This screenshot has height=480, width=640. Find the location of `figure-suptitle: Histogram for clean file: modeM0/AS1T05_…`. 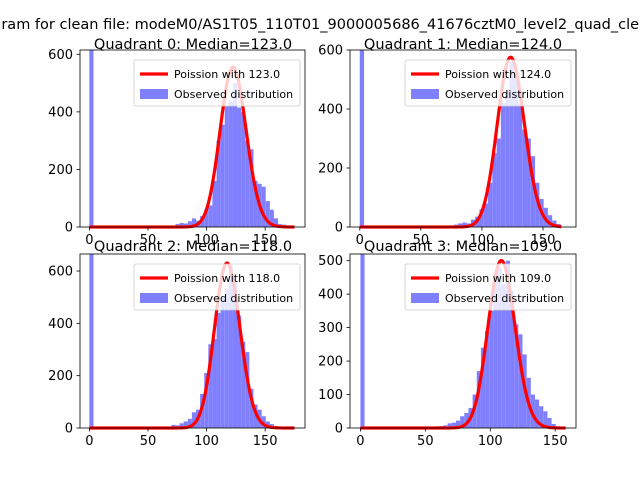

figure-suptitle: Histogram for clean file: modeM0/AS1T05_… is located at coordinates (320, 25).